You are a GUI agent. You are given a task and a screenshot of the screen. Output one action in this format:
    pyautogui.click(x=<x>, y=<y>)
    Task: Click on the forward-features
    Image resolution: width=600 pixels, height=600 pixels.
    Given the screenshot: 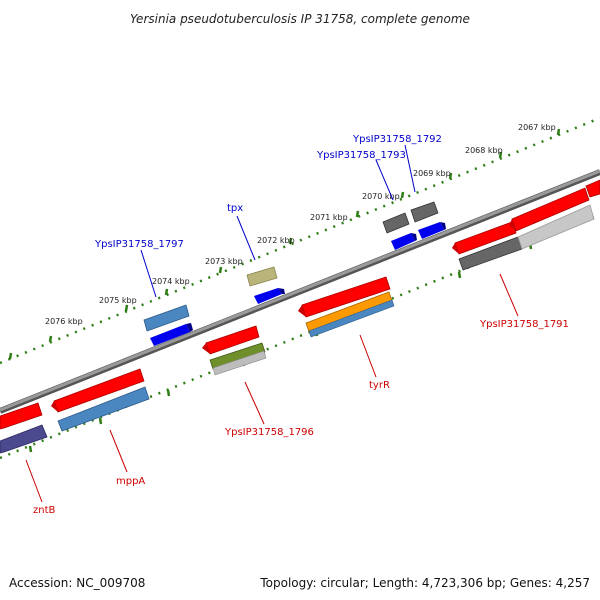 What is the action you would take?
    pyautogui.click(x=294, y=273)
    